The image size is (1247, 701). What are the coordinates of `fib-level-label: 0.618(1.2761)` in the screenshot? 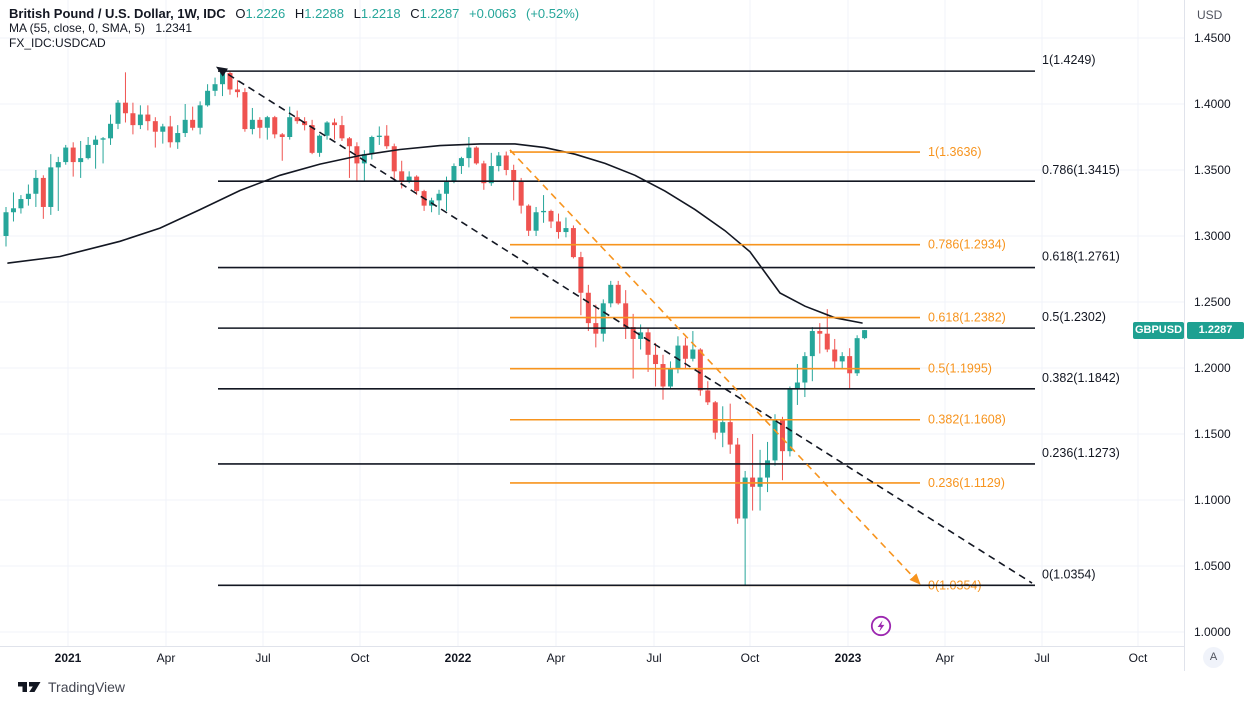 It's located at (1081, 257).